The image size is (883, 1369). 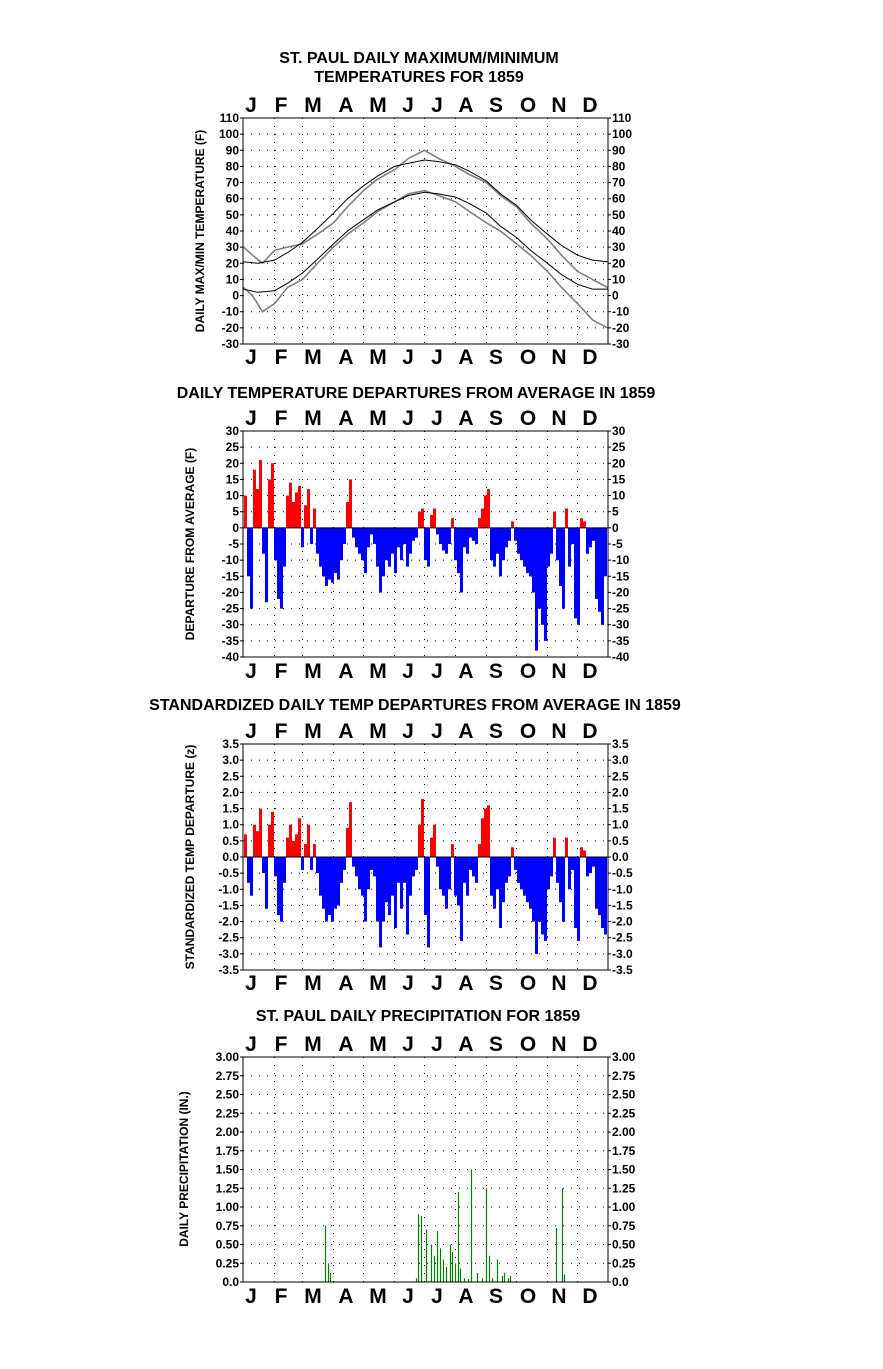 I want to click on chart2-ytick-left: -5, so click(x=233, y=544).